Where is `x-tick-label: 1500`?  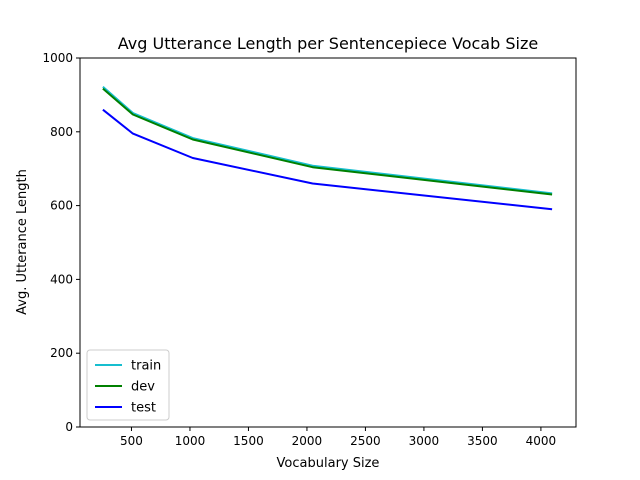
x-tick-label: 1500 is located at coordinates (248, 441).